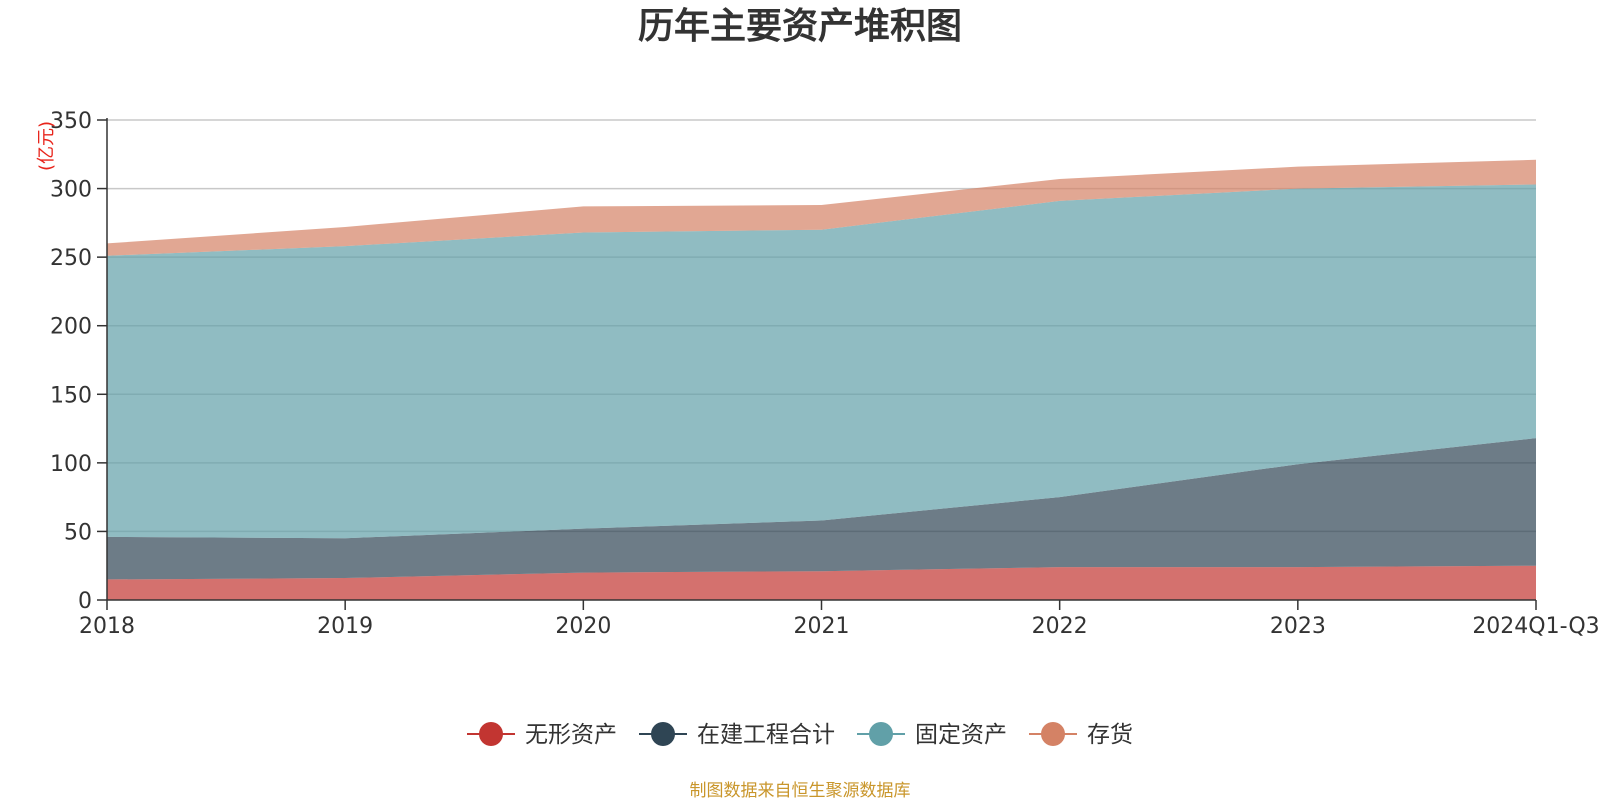 The image size is (1600, 800). I want to click on area-无形资产, so click(821, 582).